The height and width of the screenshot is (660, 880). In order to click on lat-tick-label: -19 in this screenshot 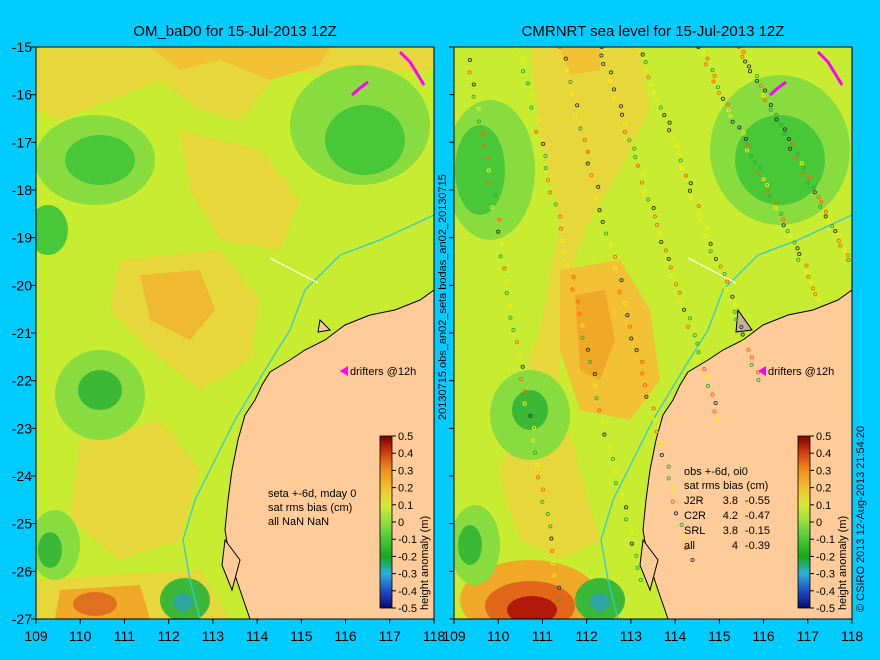, I will do `click(22, 238)`.